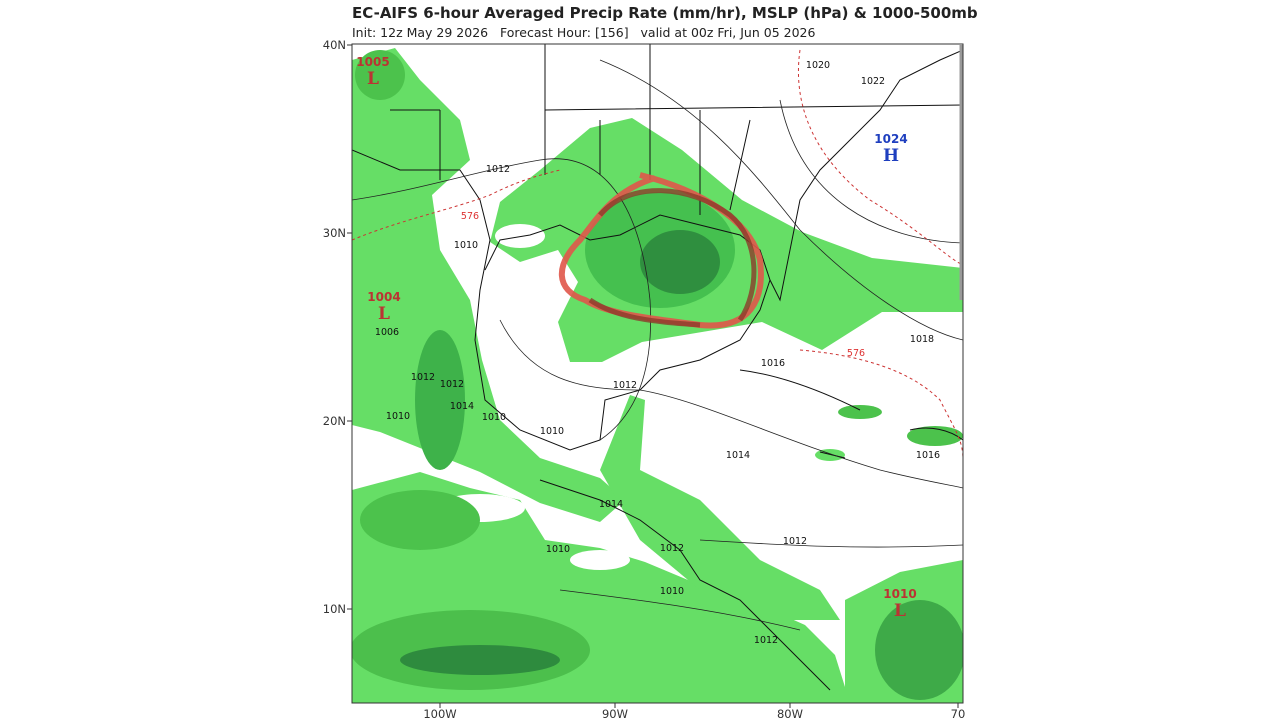  What do you see at coordinates (334, 233) in the screenshot?
I see `lat-label: 30N` at bounding box center [334, 233].